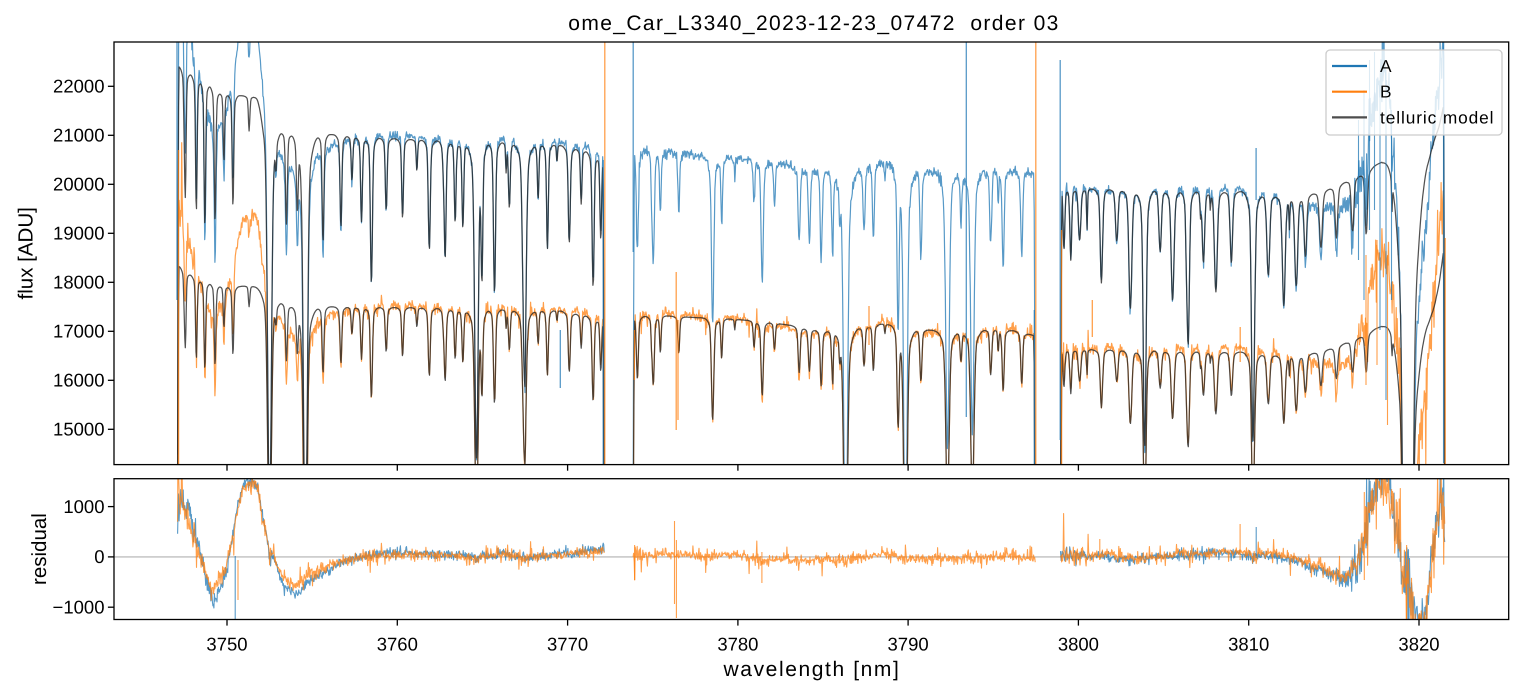 Image resolution: width=1523 pixels, height=696 pixels. Describe the element at coordinates (78, 233) in the screenshot. I see `svg-text: 19000` at that location.